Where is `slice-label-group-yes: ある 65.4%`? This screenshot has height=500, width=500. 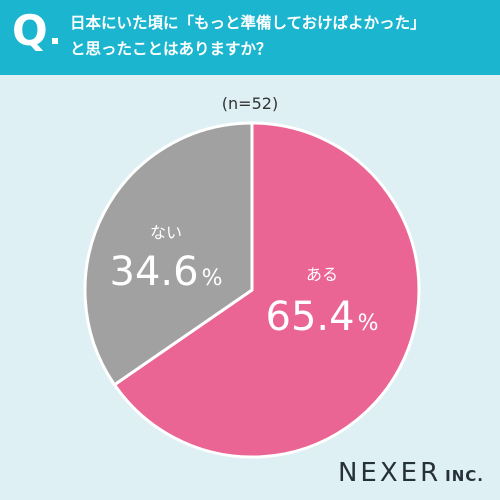 slice-label-group-yes: ある 65.4% is located at coordinates (322, 302).